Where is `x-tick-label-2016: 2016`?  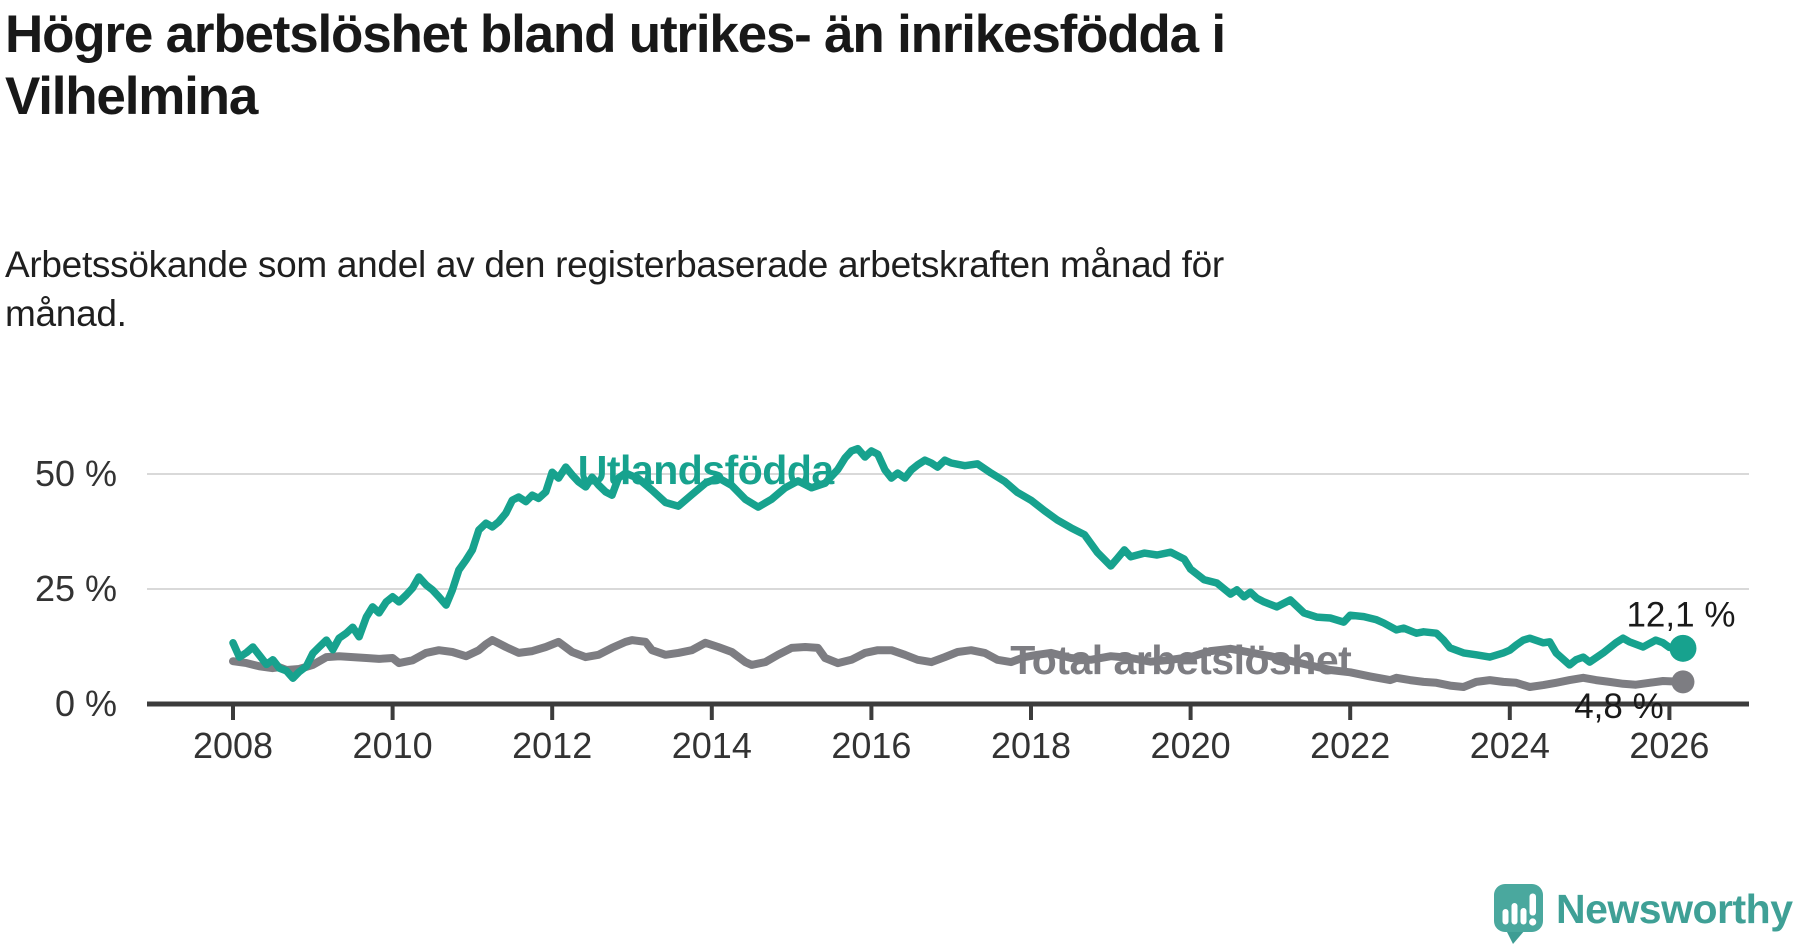 x-tick-label-2016: 2016 is located at coordinates (871, 745).